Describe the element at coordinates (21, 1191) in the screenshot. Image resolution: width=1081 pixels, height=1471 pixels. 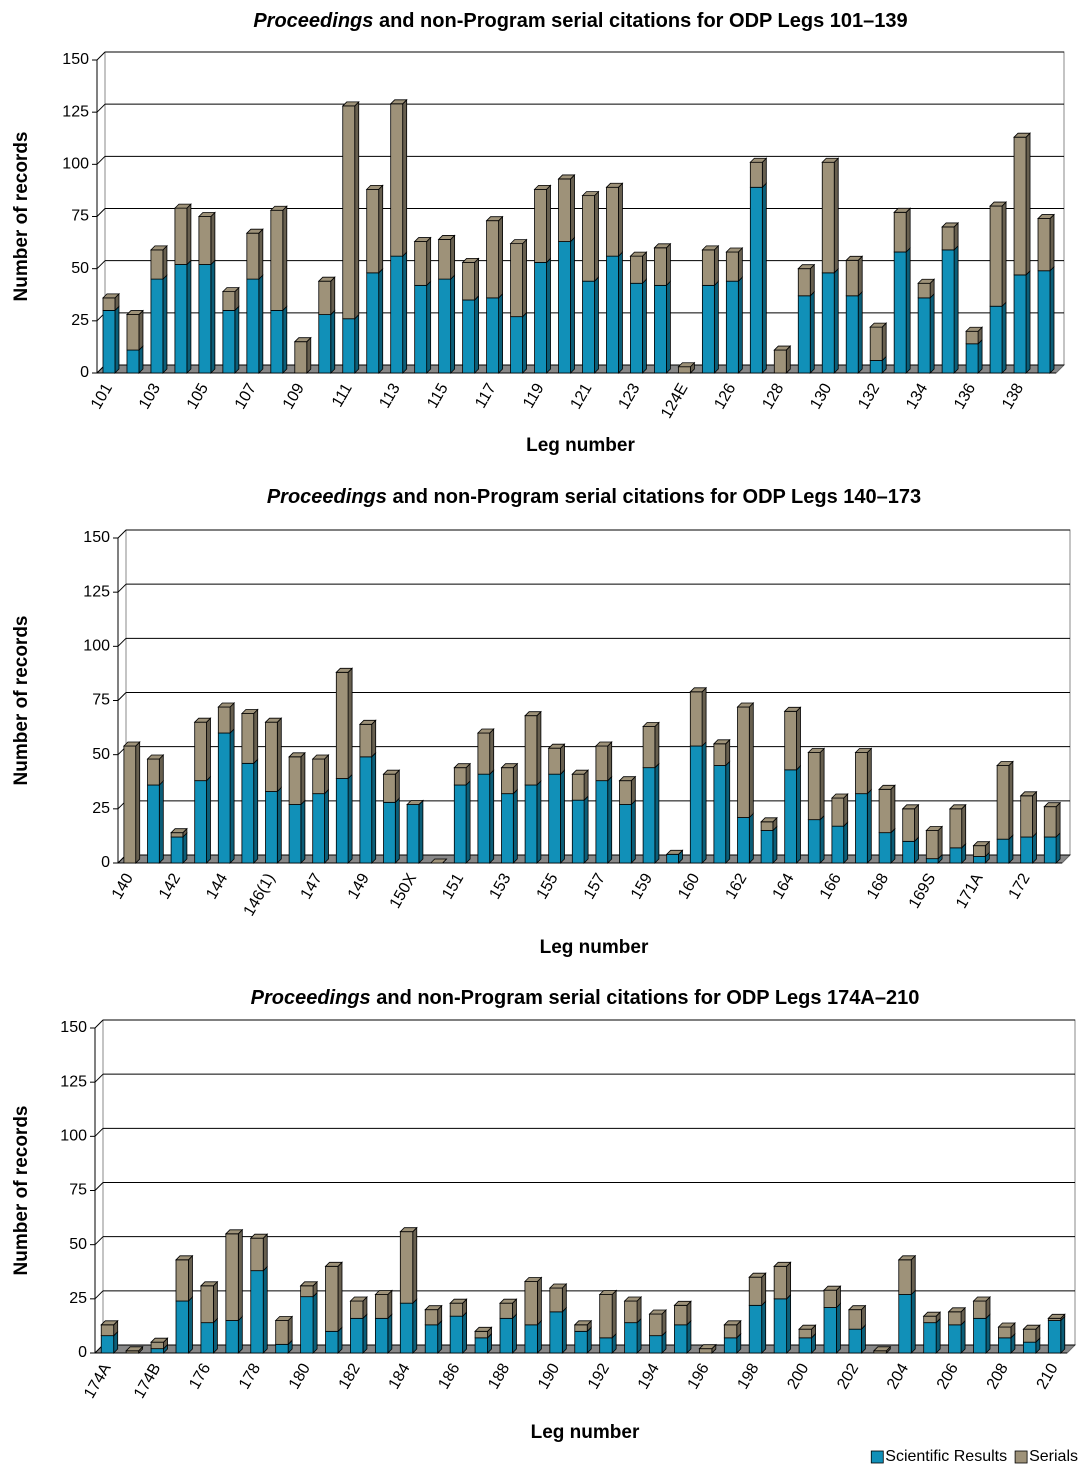
I see `y-axis-title: Number of records` at that location.